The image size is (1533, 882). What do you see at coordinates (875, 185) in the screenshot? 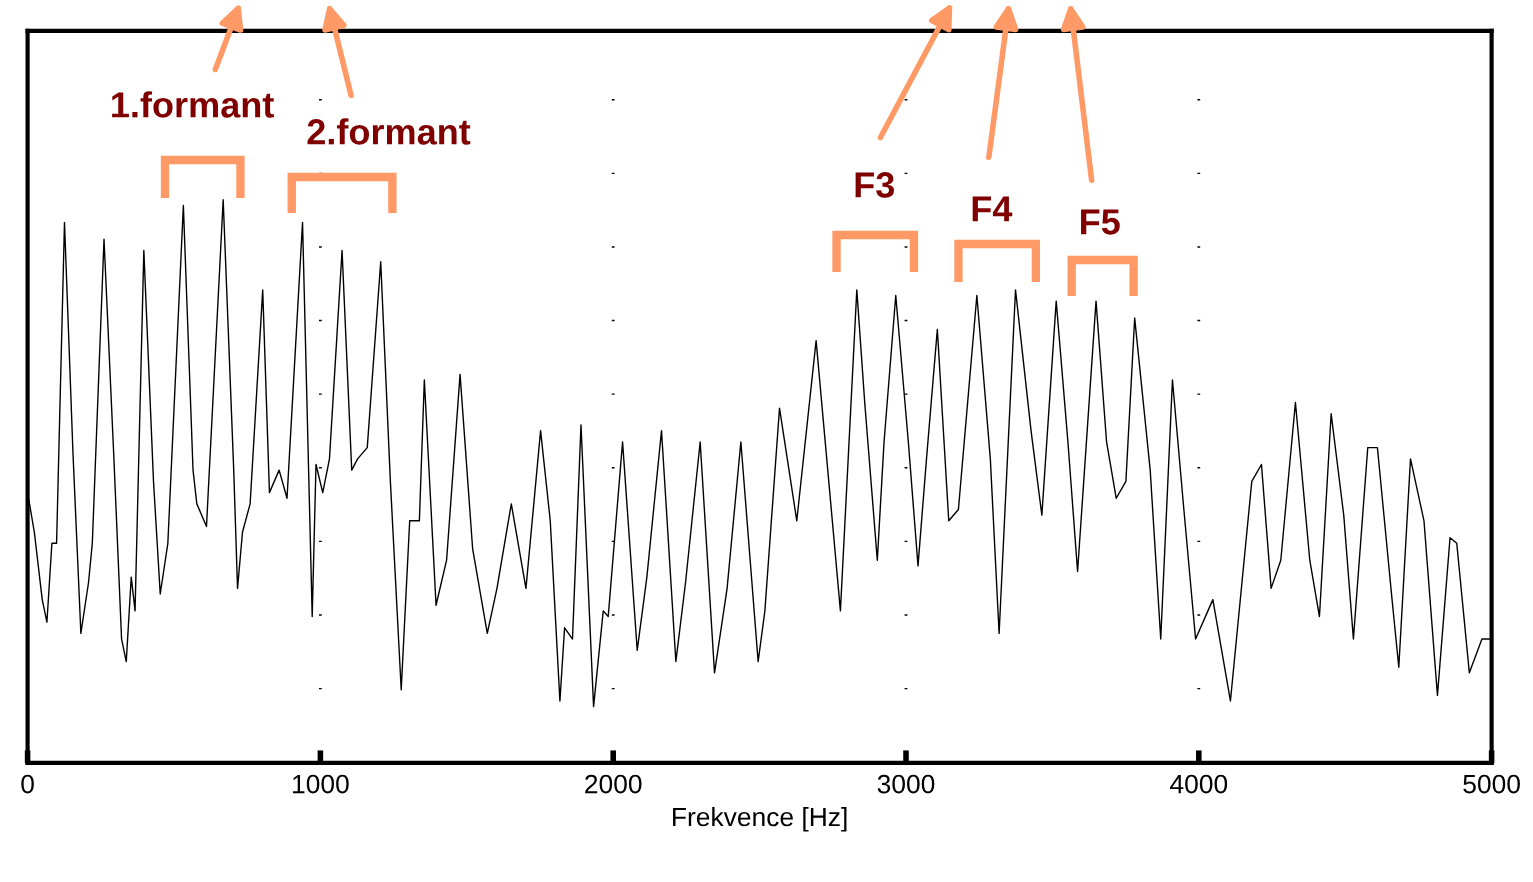
I see `text: F3` at bounding box center [875, 185].